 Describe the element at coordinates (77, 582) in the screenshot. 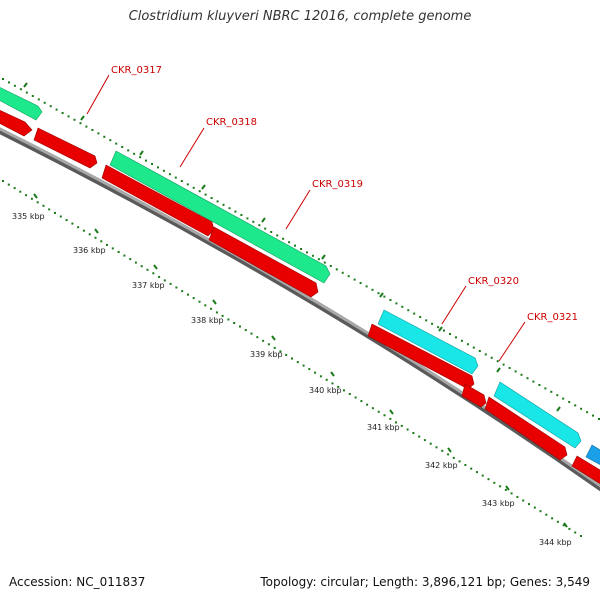

I see `accession-label: Accession: NC_011837` at that location.